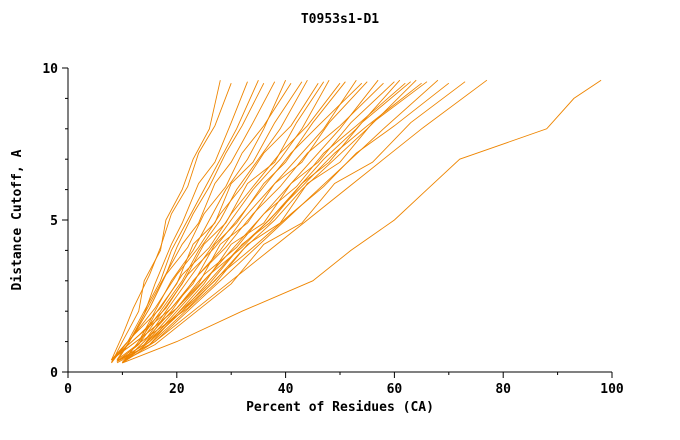  What do you see at coordinates (286, 389) in the screenshot?
I see `x-tick-label: 40` at bounding box center [286, 389].